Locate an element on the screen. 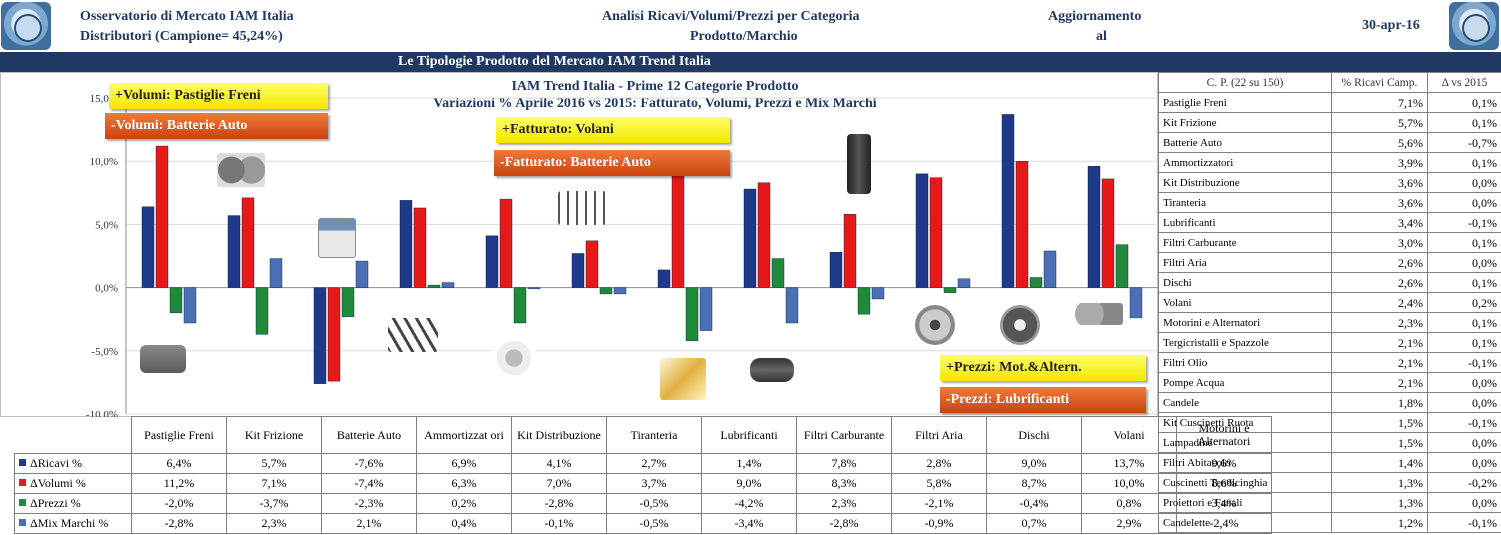 The width and height of the screenshot is (1501, 535). column-header: Δ vs 2015 is located at coordinates (1464, 82).